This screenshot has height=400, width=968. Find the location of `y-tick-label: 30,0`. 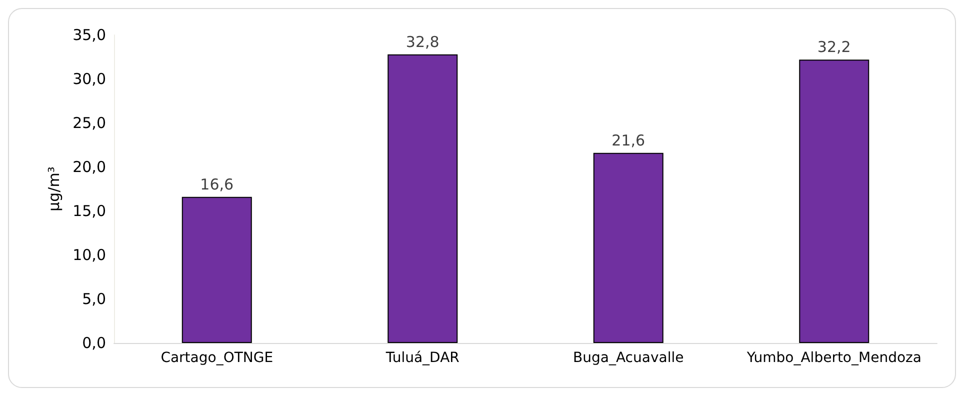

y-tick-label: 30,0 is located at coordinates (89, 79).